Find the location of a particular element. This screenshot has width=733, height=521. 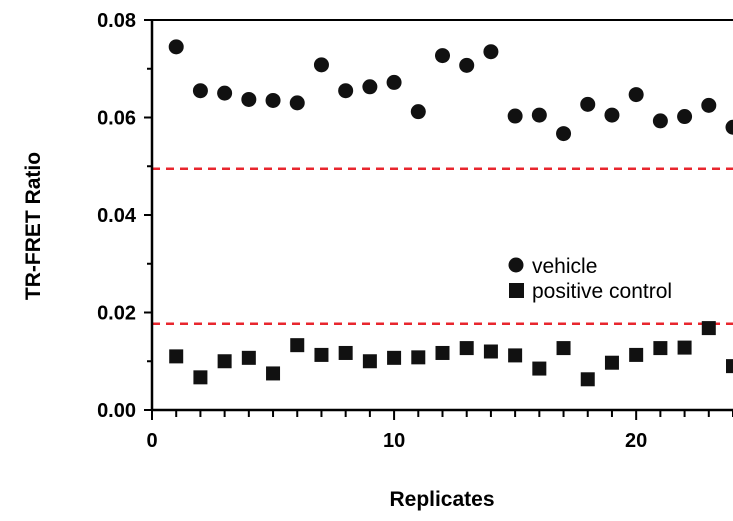

y-axis-title: TR-FRET Ratio is located at coordinates (33, 226).